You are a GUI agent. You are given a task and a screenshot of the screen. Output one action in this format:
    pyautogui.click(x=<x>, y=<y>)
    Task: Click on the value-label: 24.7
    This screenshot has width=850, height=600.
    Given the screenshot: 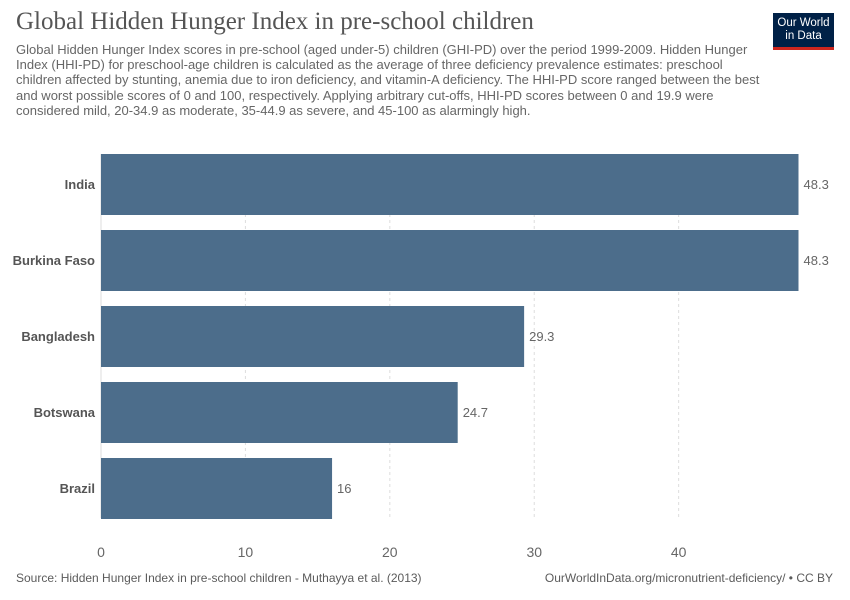 What is the action you would take?
    pyautogui.click(x=475, y=412)
    